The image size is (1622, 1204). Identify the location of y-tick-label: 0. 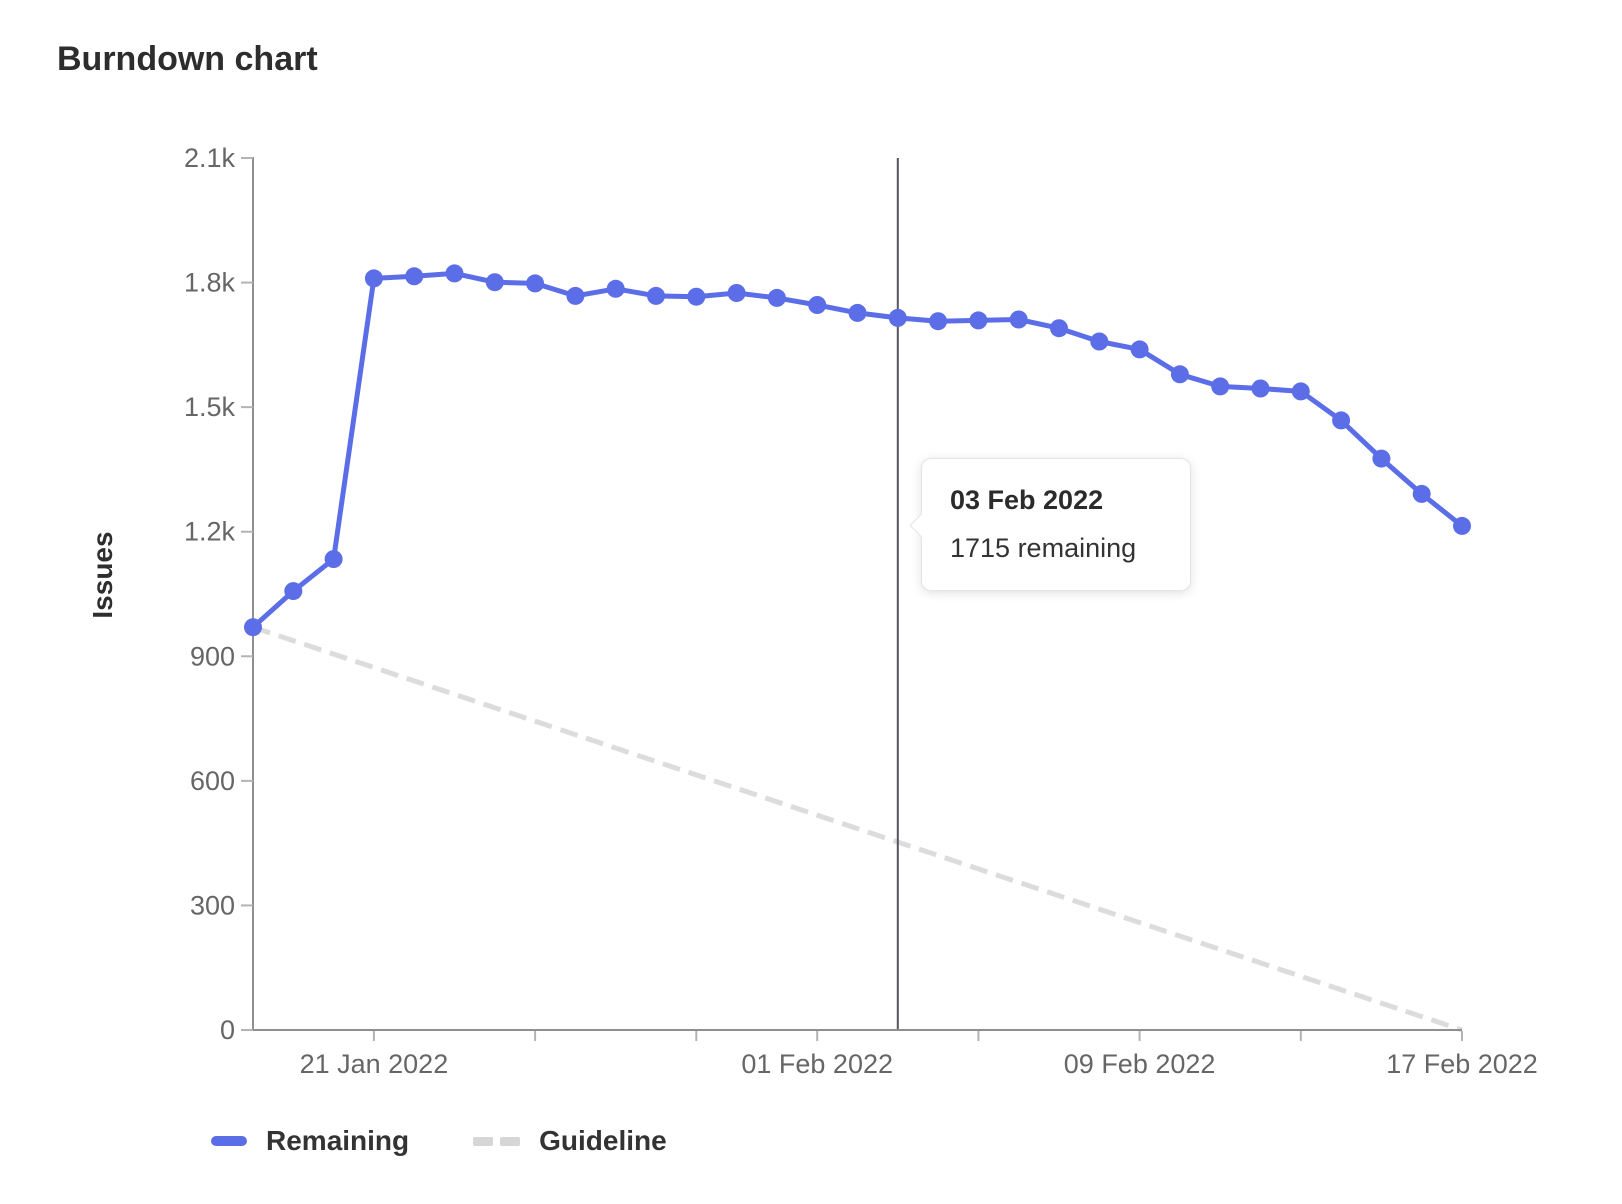
(227, 1030).